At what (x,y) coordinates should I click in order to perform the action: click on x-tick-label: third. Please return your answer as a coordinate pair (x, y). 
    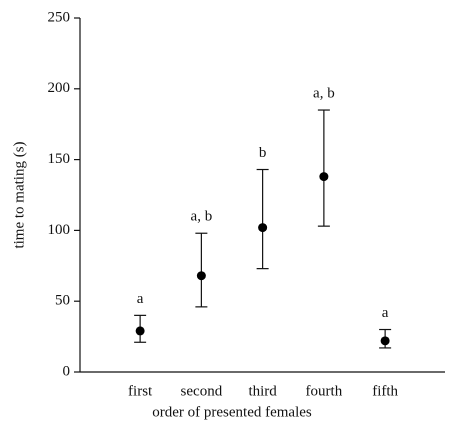
    Looking at the image, I should click on (262, 391).